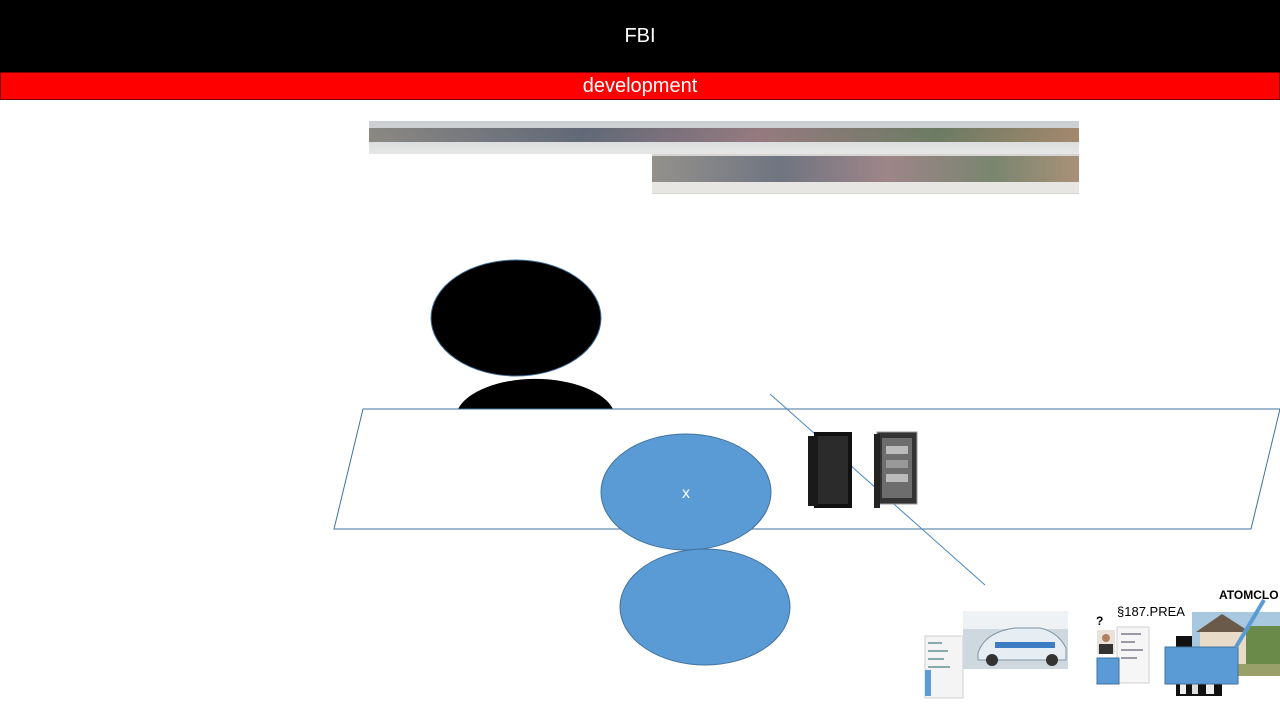 The image size is (1280, 720). What do you see at coordinates (1249, 595) in the screenshot?
I see `clock-label: ATOMCLO` at bounding box center [1249, 595].